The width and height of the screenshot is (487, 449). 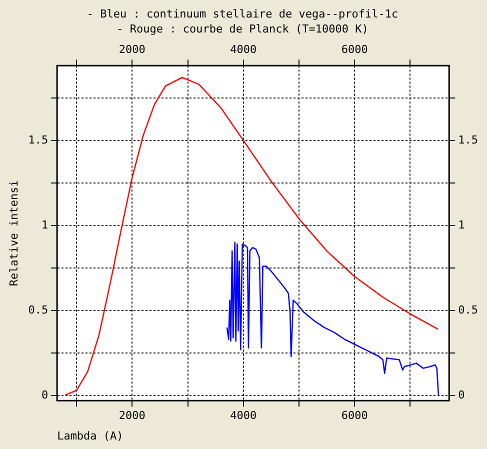 I want to click on y2-tick-label: 1, so click(x=461, y=225).